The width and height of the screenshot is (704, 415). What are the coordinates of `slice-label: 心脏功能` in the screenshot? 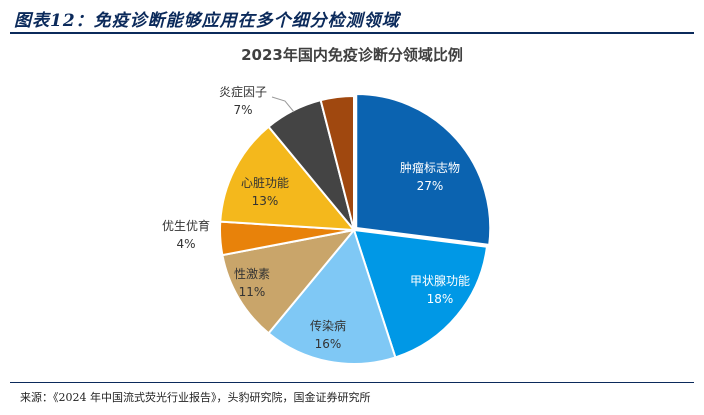 It's located at (265, 182).